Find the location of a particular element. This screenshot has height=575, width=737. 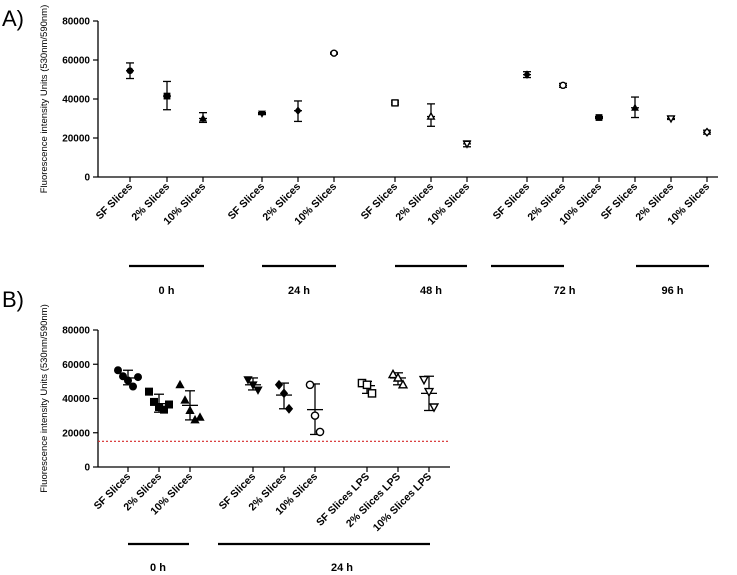

group-label: 96 h is located at coordinates (672, 291).